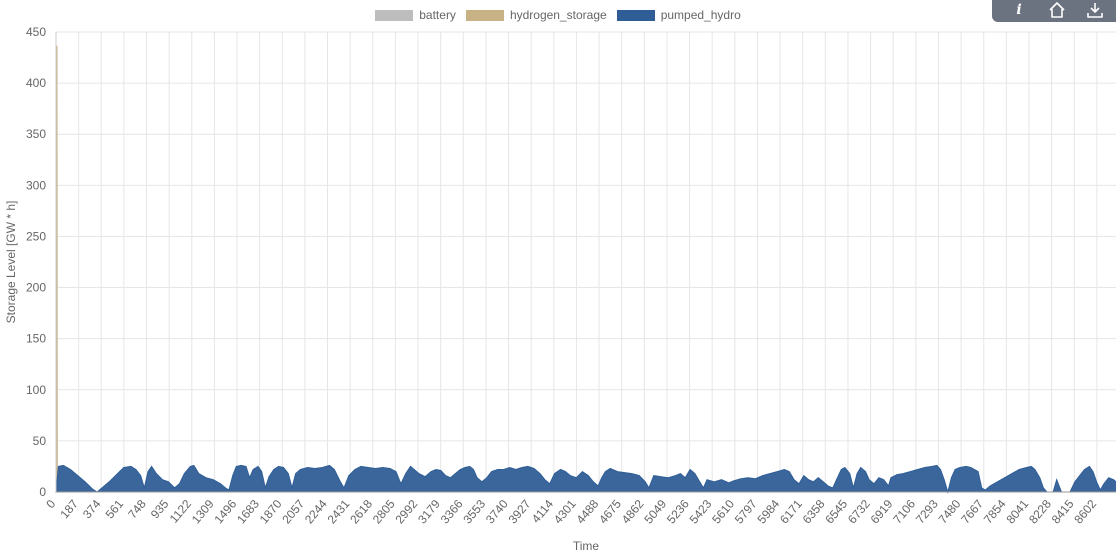 This screenshot has width=1116, height=558. What do you see at coordinates (36, 185) in the screenshot?
I see `y-tick-label-300: 300` at bounding box center [36, 185].